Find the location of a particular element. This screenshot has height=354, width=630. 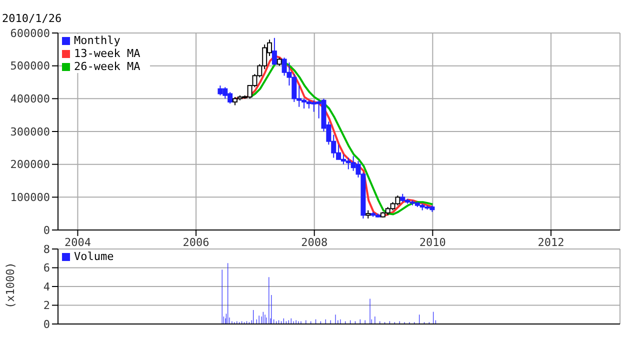

x-tick-label: 2012 is located at coordinates (551, 242).